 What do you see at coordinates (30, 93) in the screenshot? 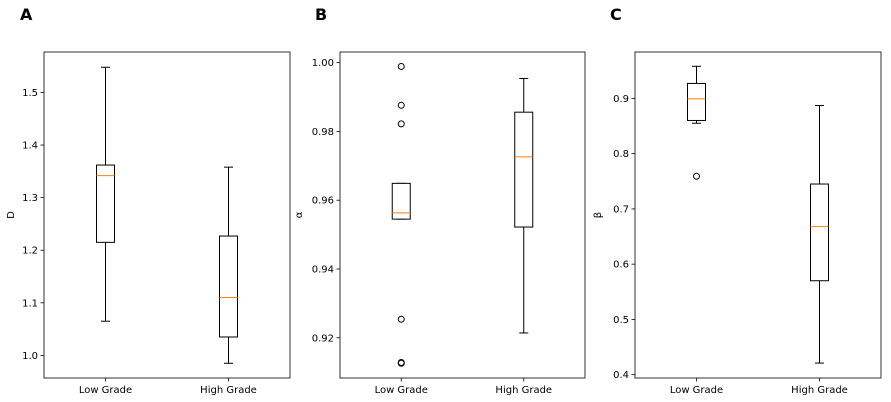
I see `y-tick-label: 1.5` at bounding box center [30, 93].